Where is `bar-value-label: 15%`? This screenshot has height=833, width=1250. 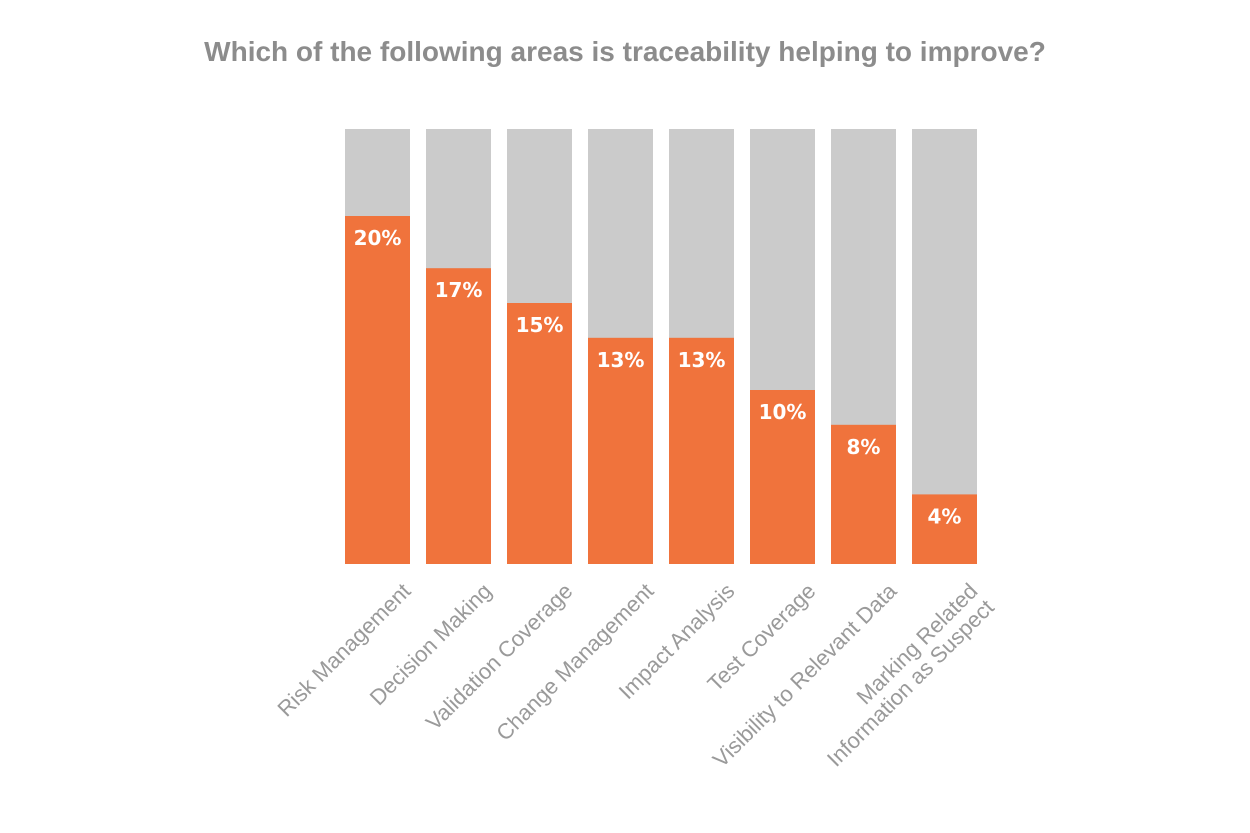 bar-value-label: 15% is located at coordinates (540, 325).